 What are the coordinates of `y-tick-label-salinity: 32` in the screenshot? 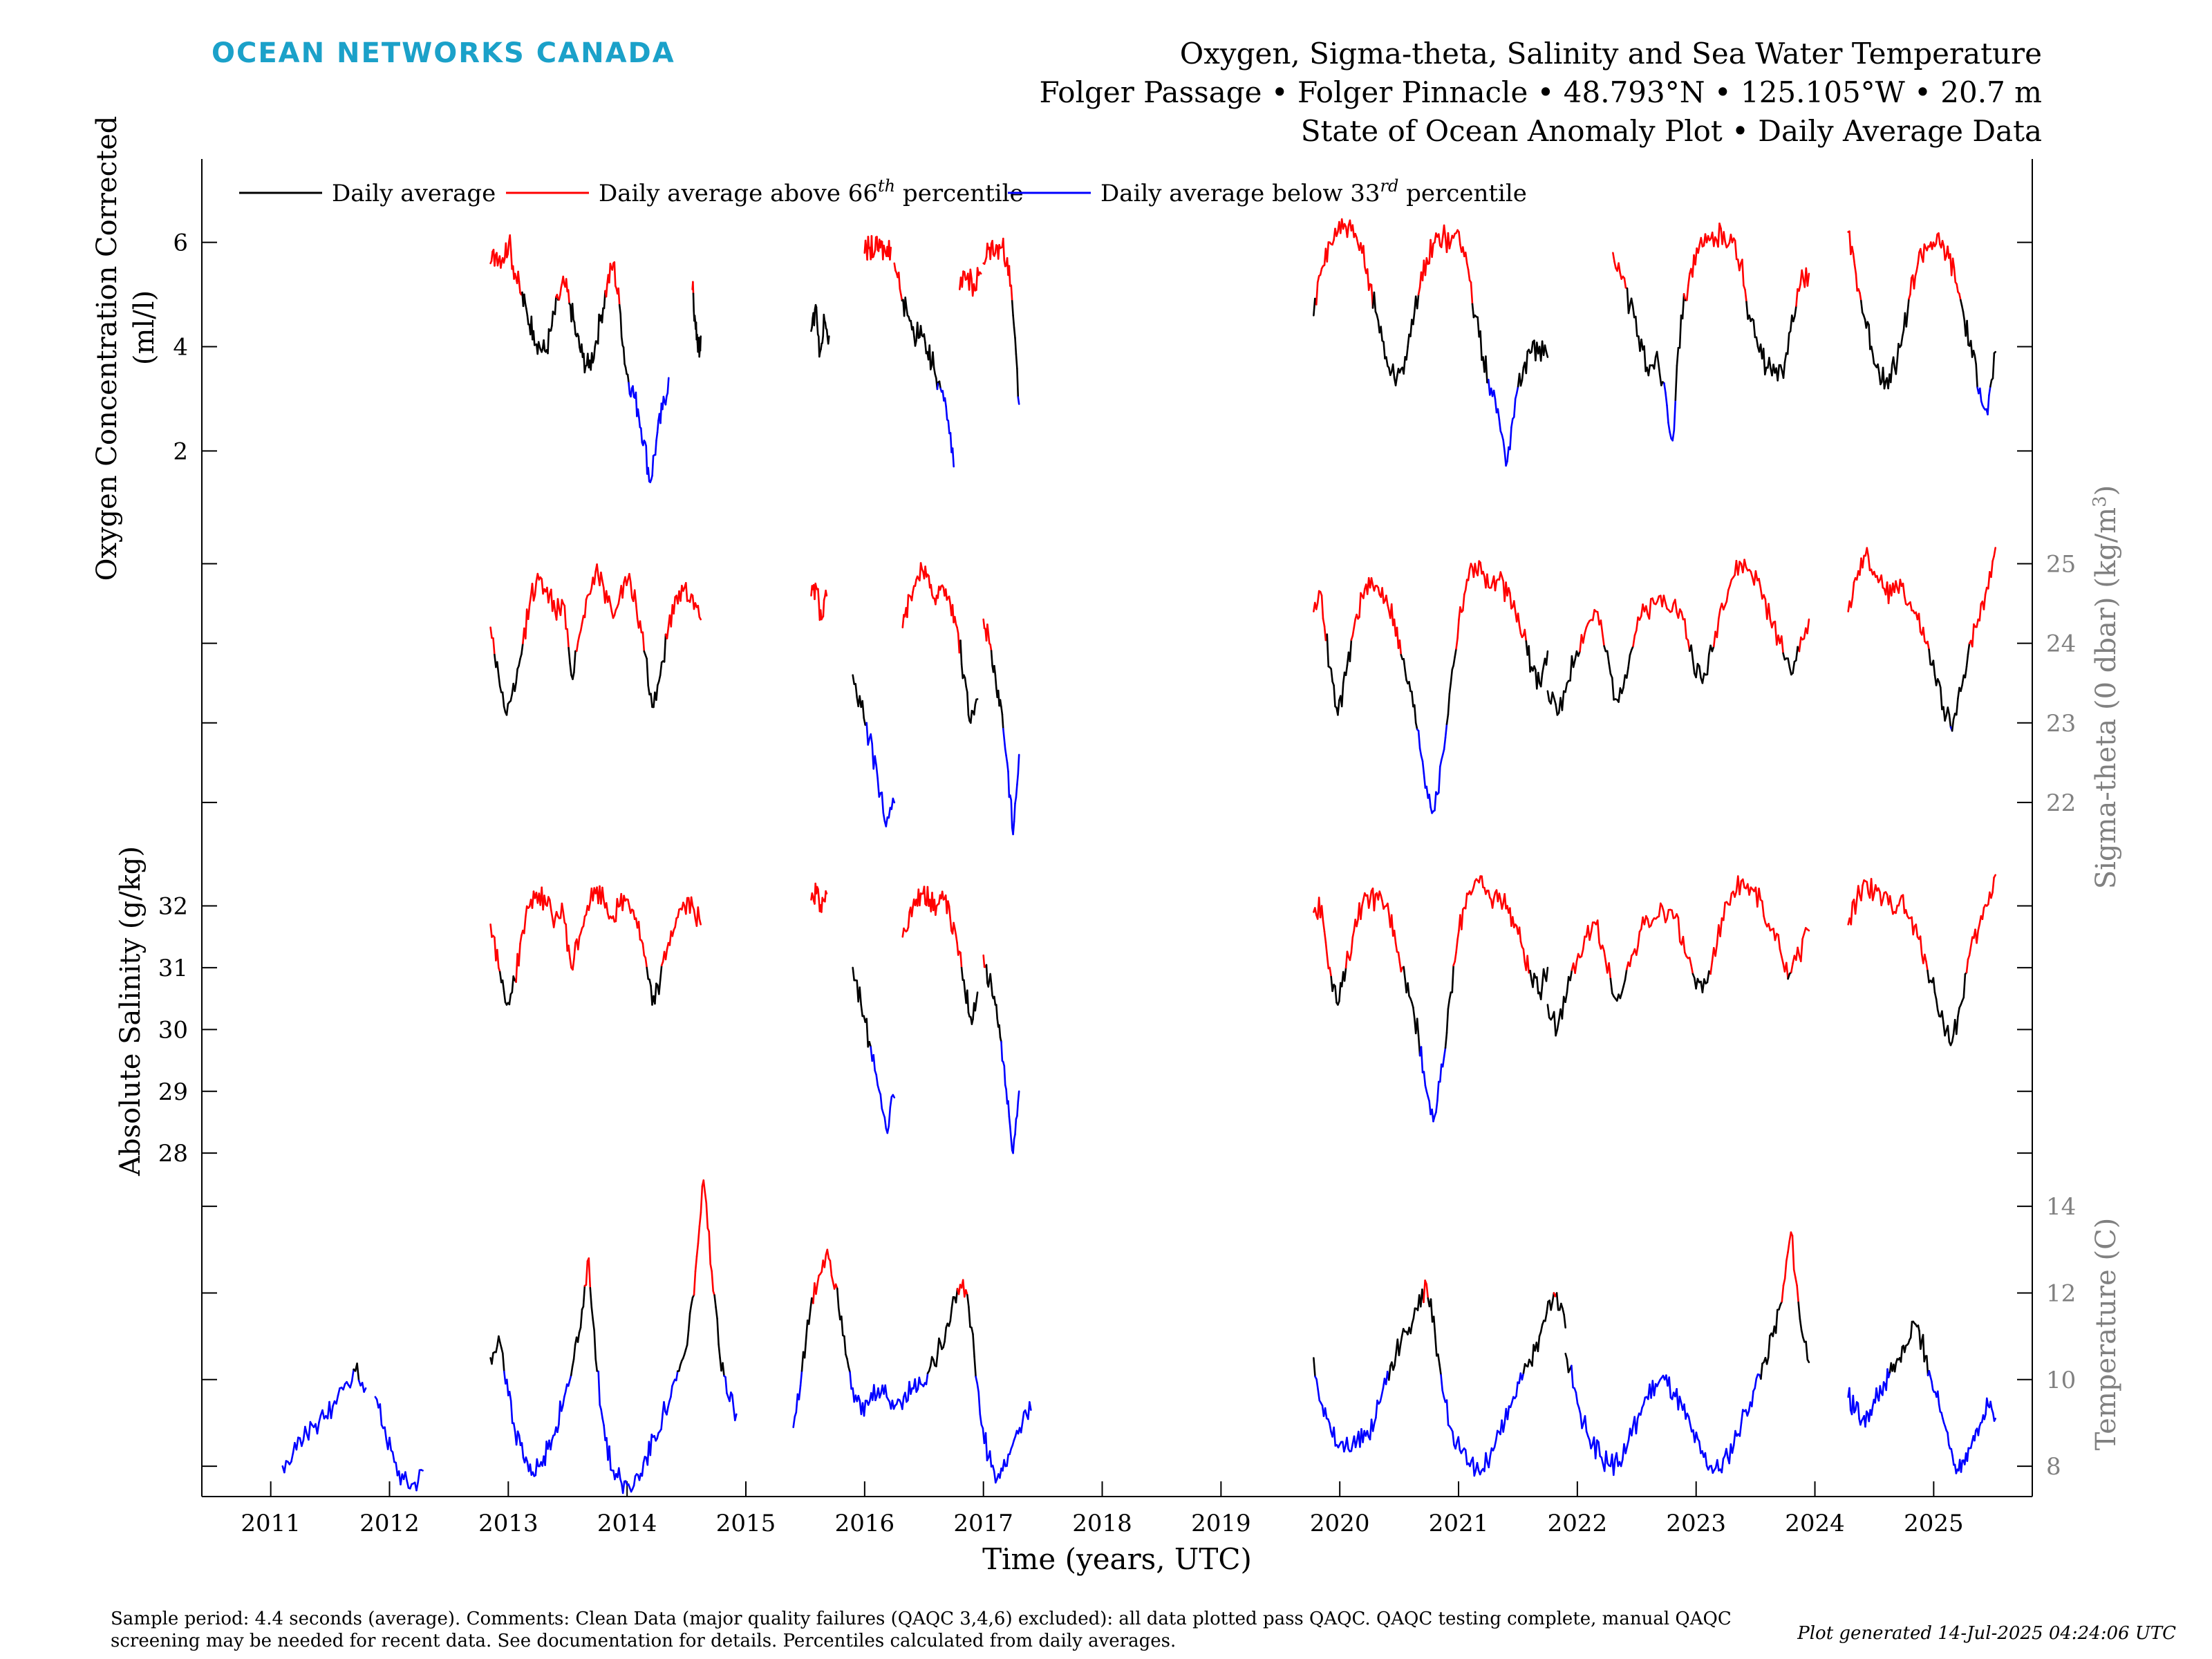 It's located at (173, 906).